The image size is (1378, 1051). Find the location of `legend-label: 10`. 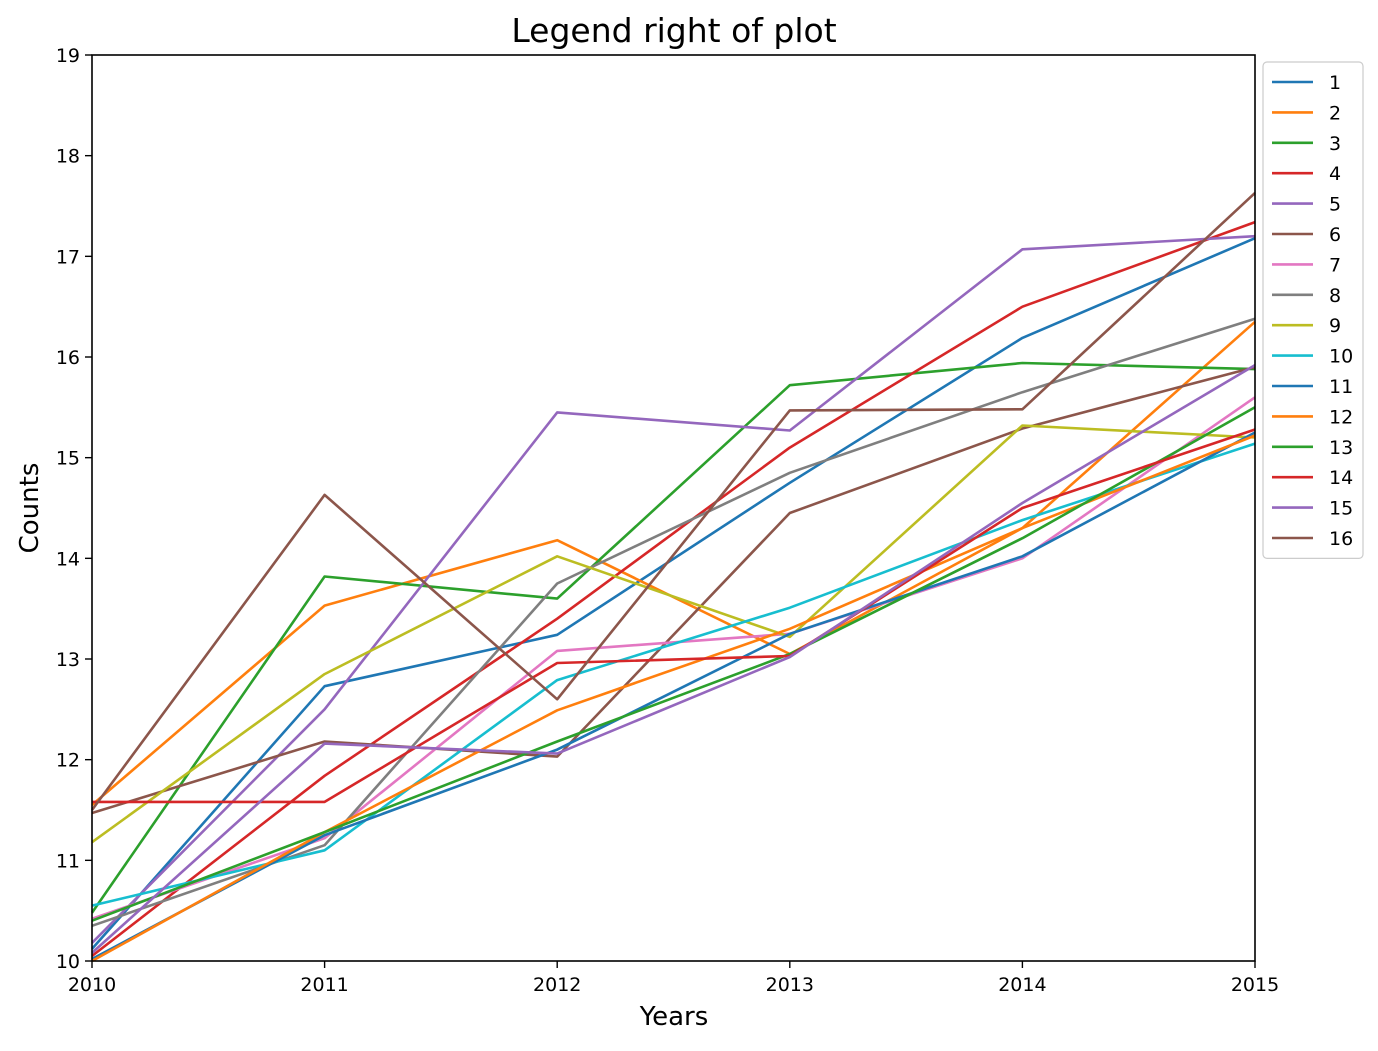

legend-label: 10 is located at coordinates (1341, 357).